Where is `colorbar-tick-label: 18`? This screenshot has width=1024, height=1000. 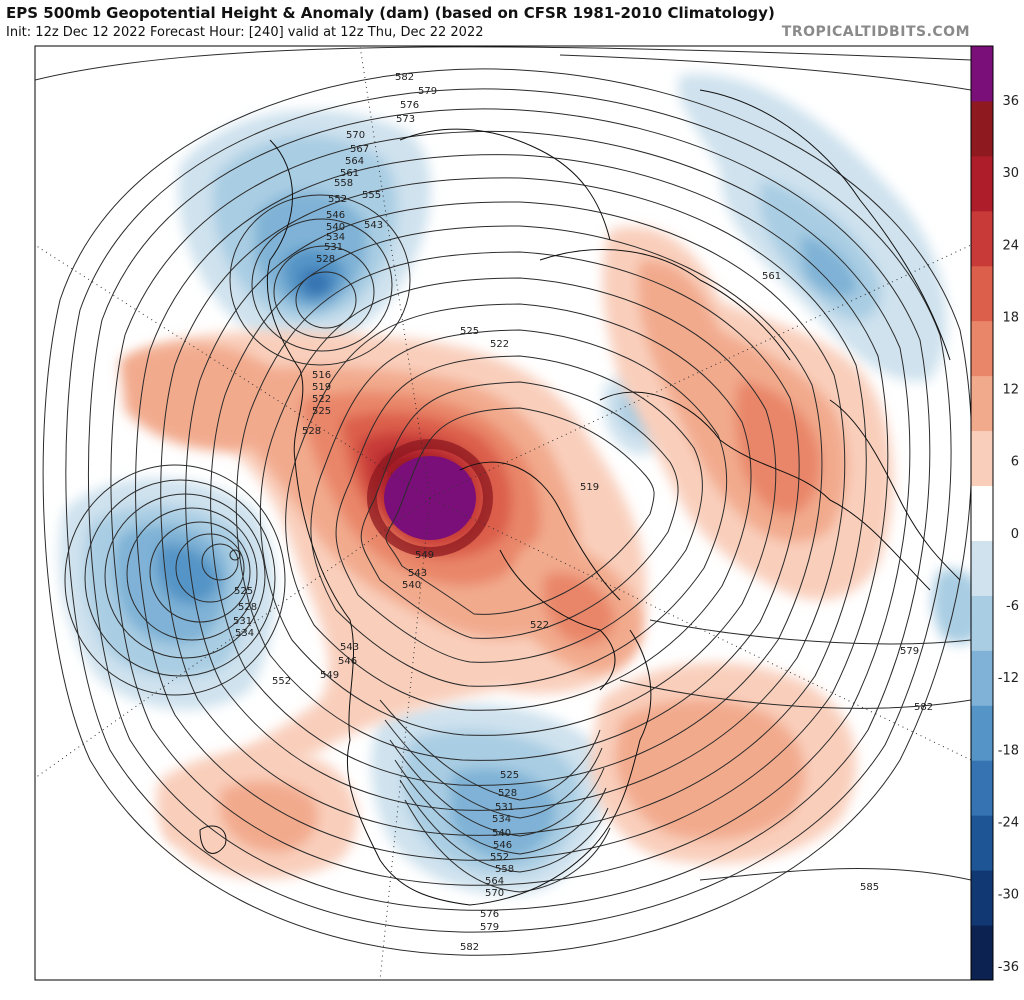 colorbar-tick-label: 18 is located at coordinates (1010, 317).